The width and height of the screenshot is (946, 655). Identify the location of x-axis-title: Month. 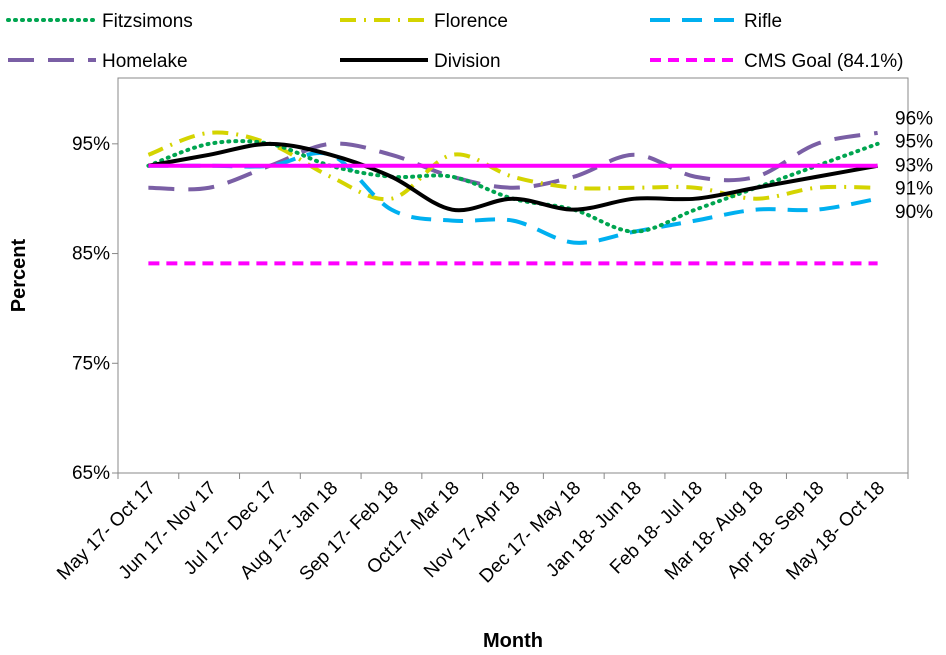
(513, 641).